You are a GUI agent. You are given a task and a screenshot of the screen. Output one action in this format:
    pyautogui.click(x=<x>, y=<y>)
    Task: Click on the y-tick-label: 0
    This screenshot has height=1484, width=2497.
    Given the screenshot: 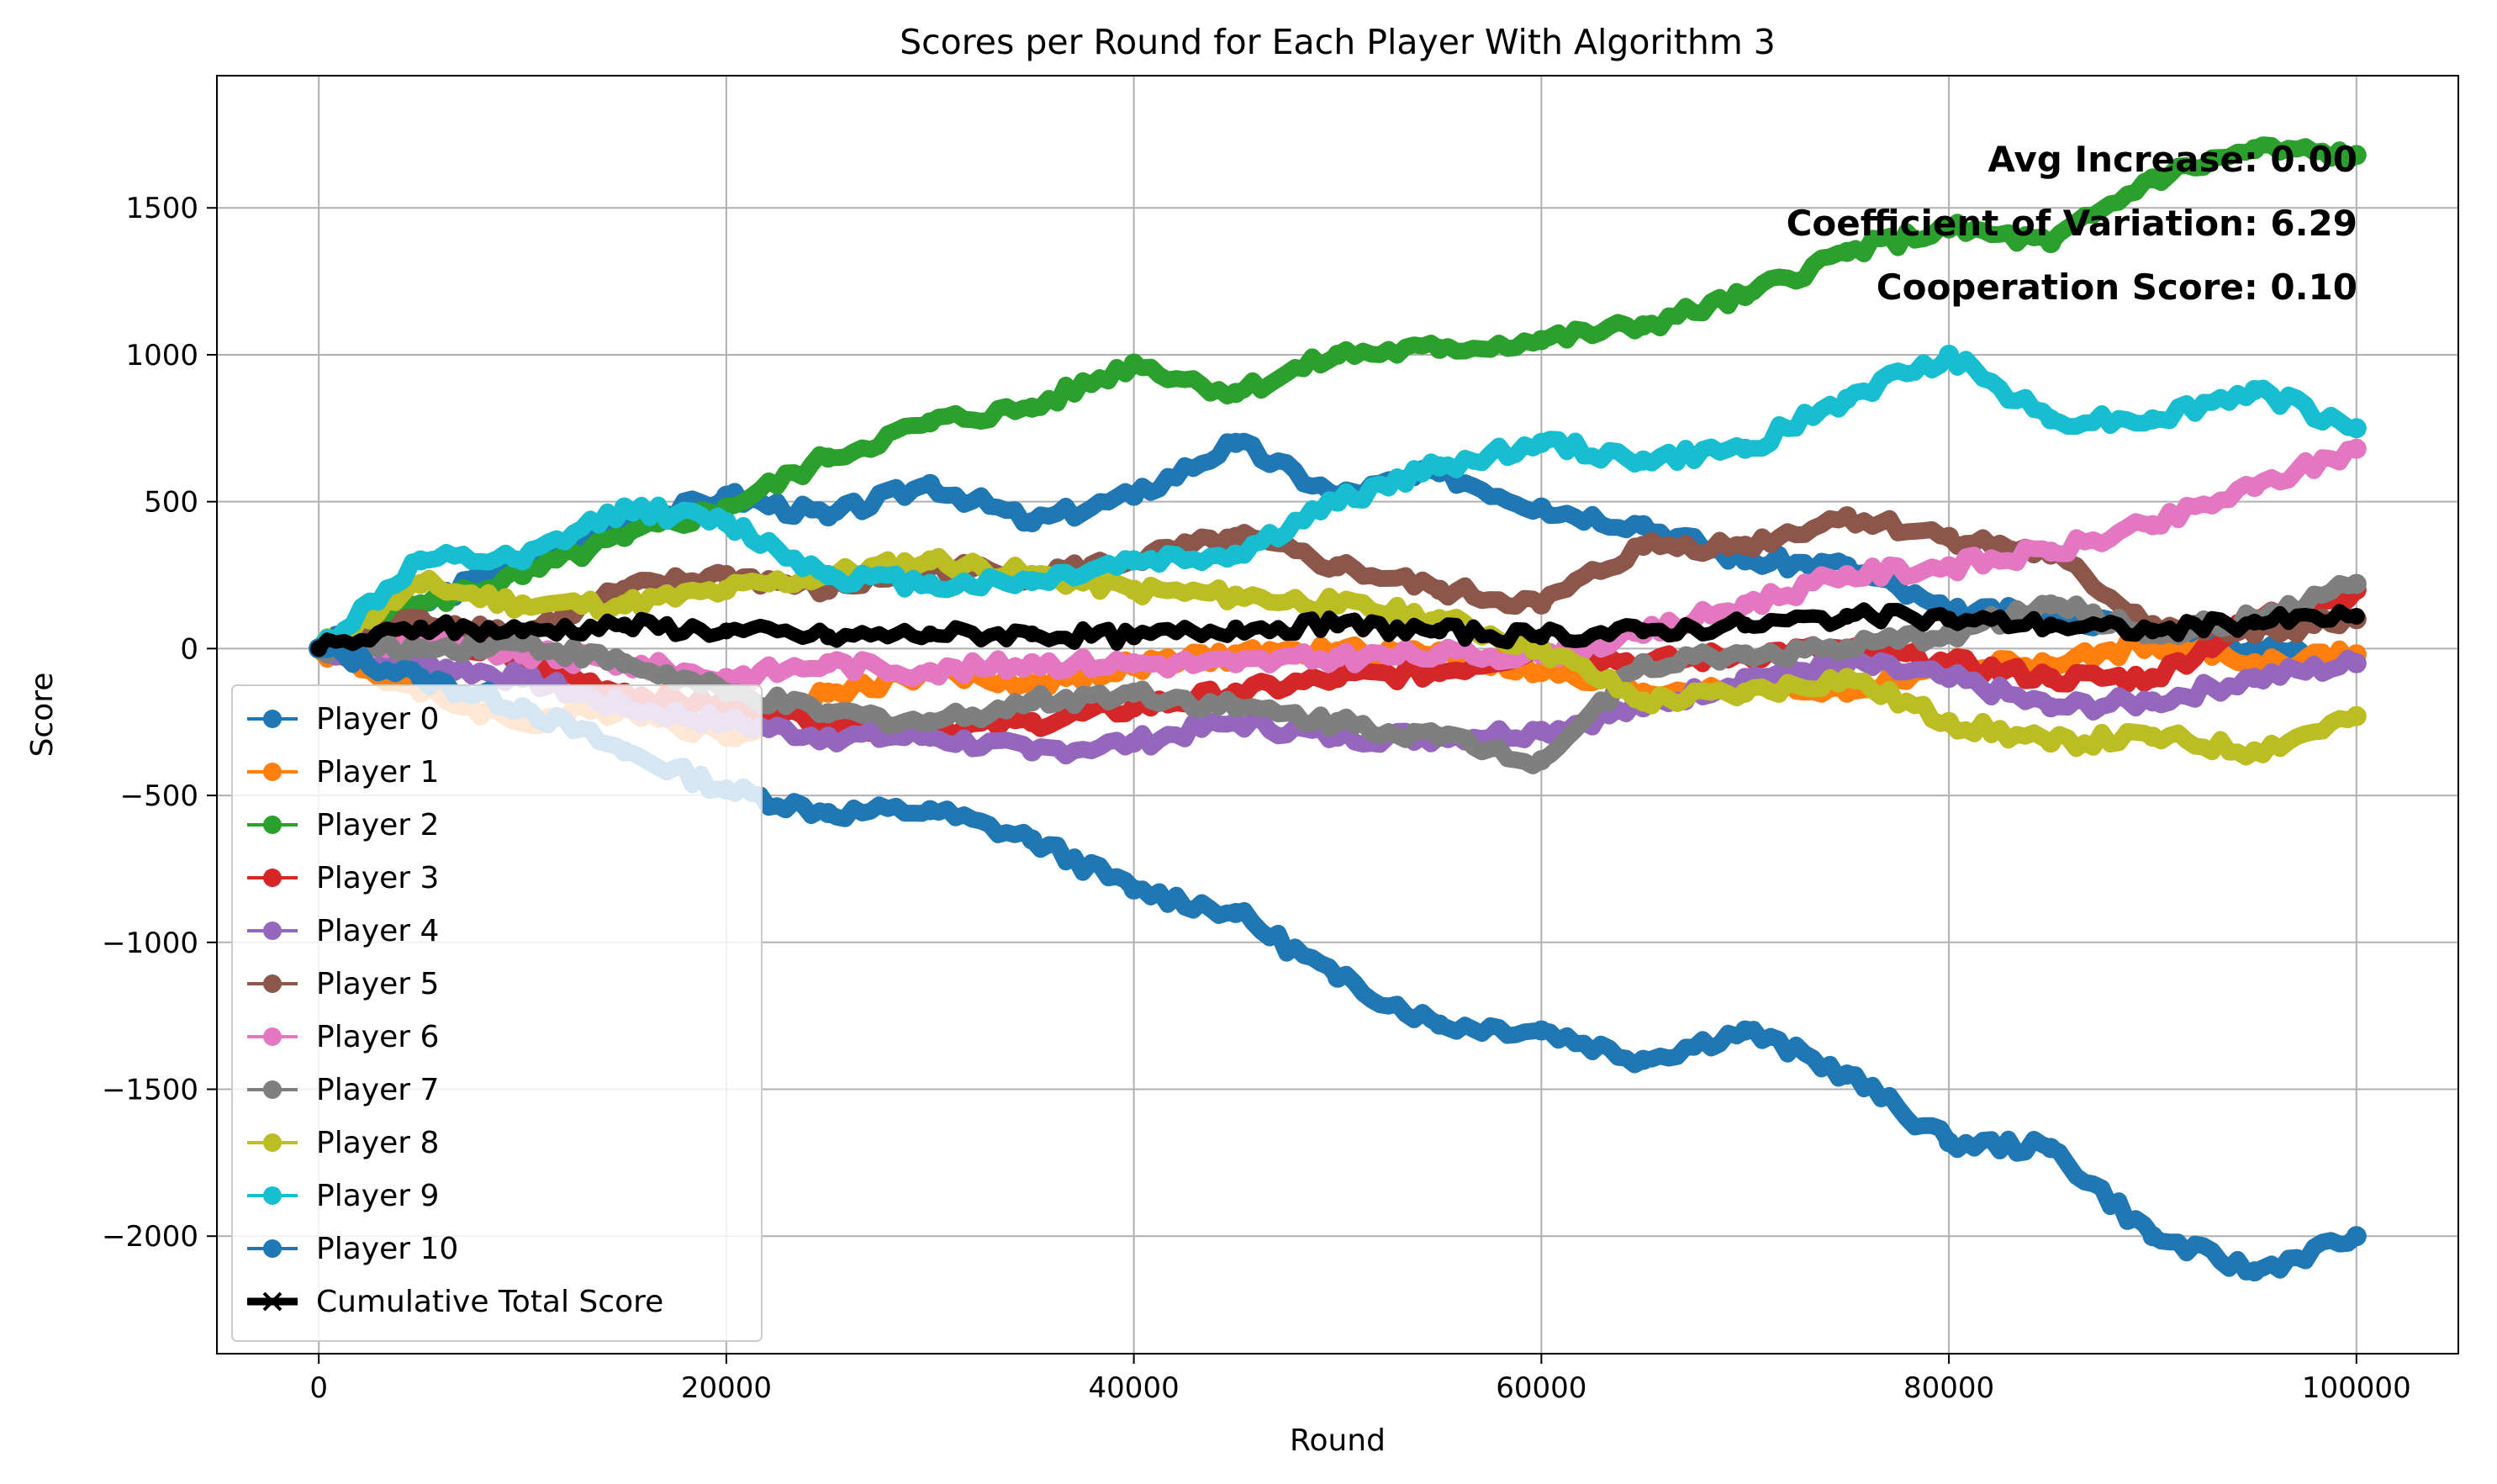 What is the action you would take?
    pyautogui.click(x=189, y=649)
    